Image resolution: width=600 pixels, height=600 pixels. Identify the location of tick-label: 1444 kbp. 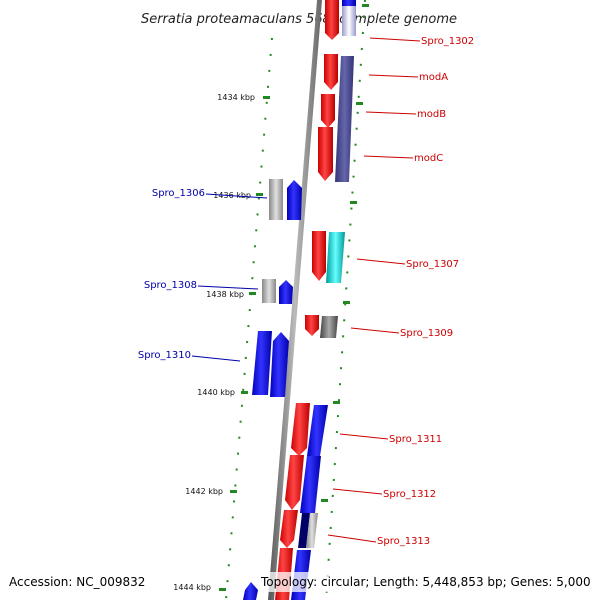
(192, 587).